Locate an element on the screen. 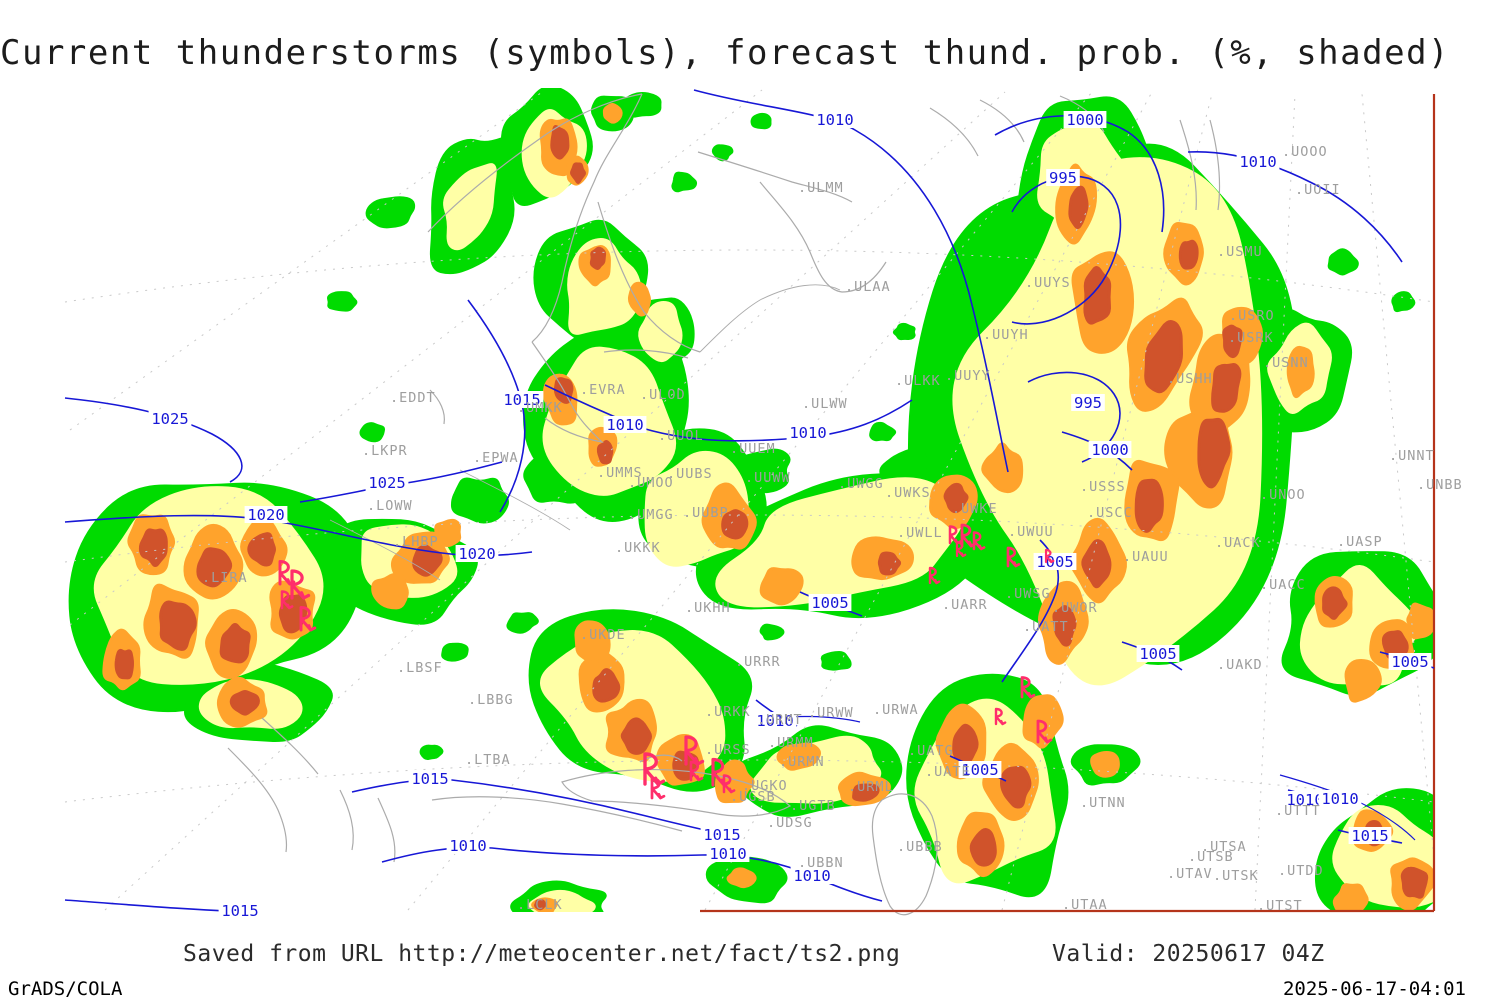 This screenshot has height=1000, width=1500. station-code-label: .UACC is located at coordinates (1283, 585).